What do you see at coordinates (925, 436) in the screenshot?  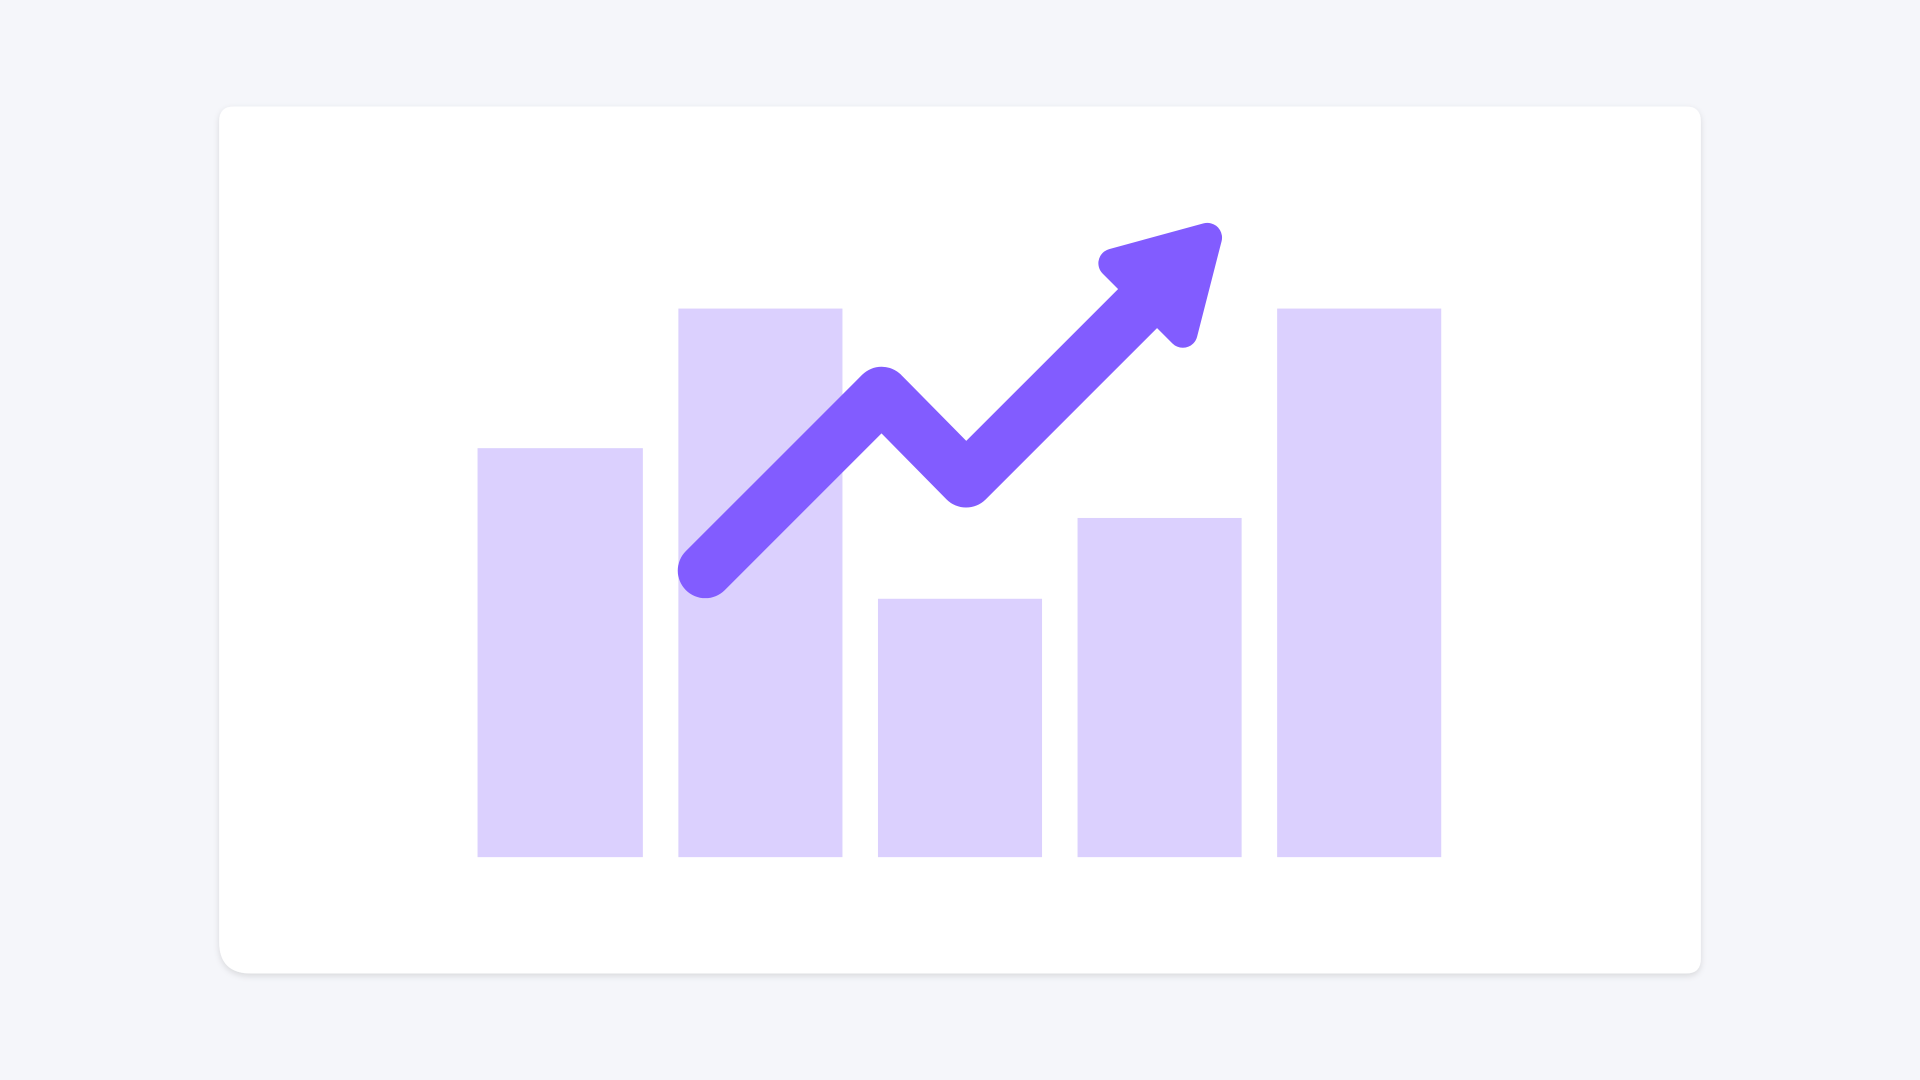 I see `trend-line` at bounding box center [925, 436].